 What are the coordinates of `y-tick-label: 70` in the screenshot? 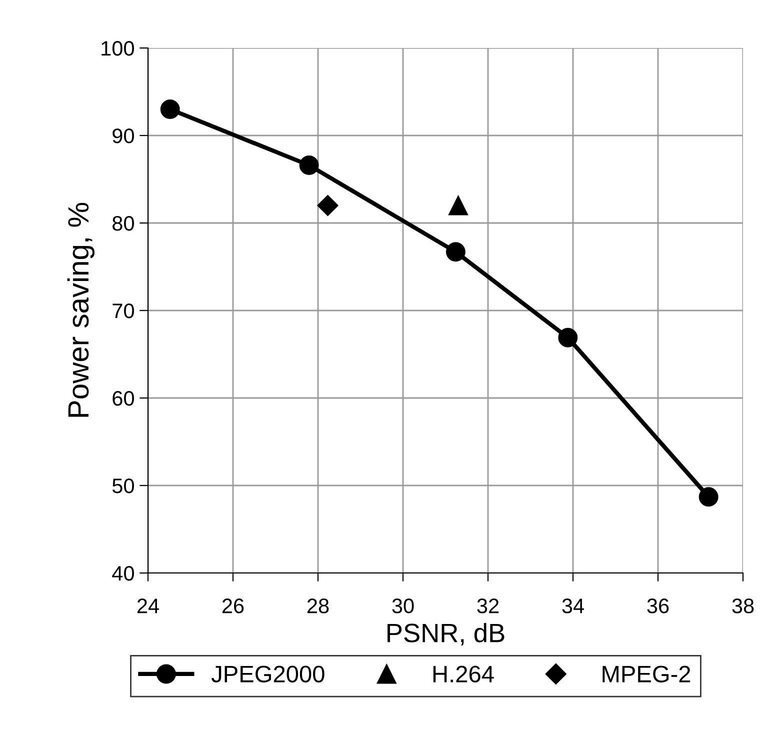 It's located at (123, 311).